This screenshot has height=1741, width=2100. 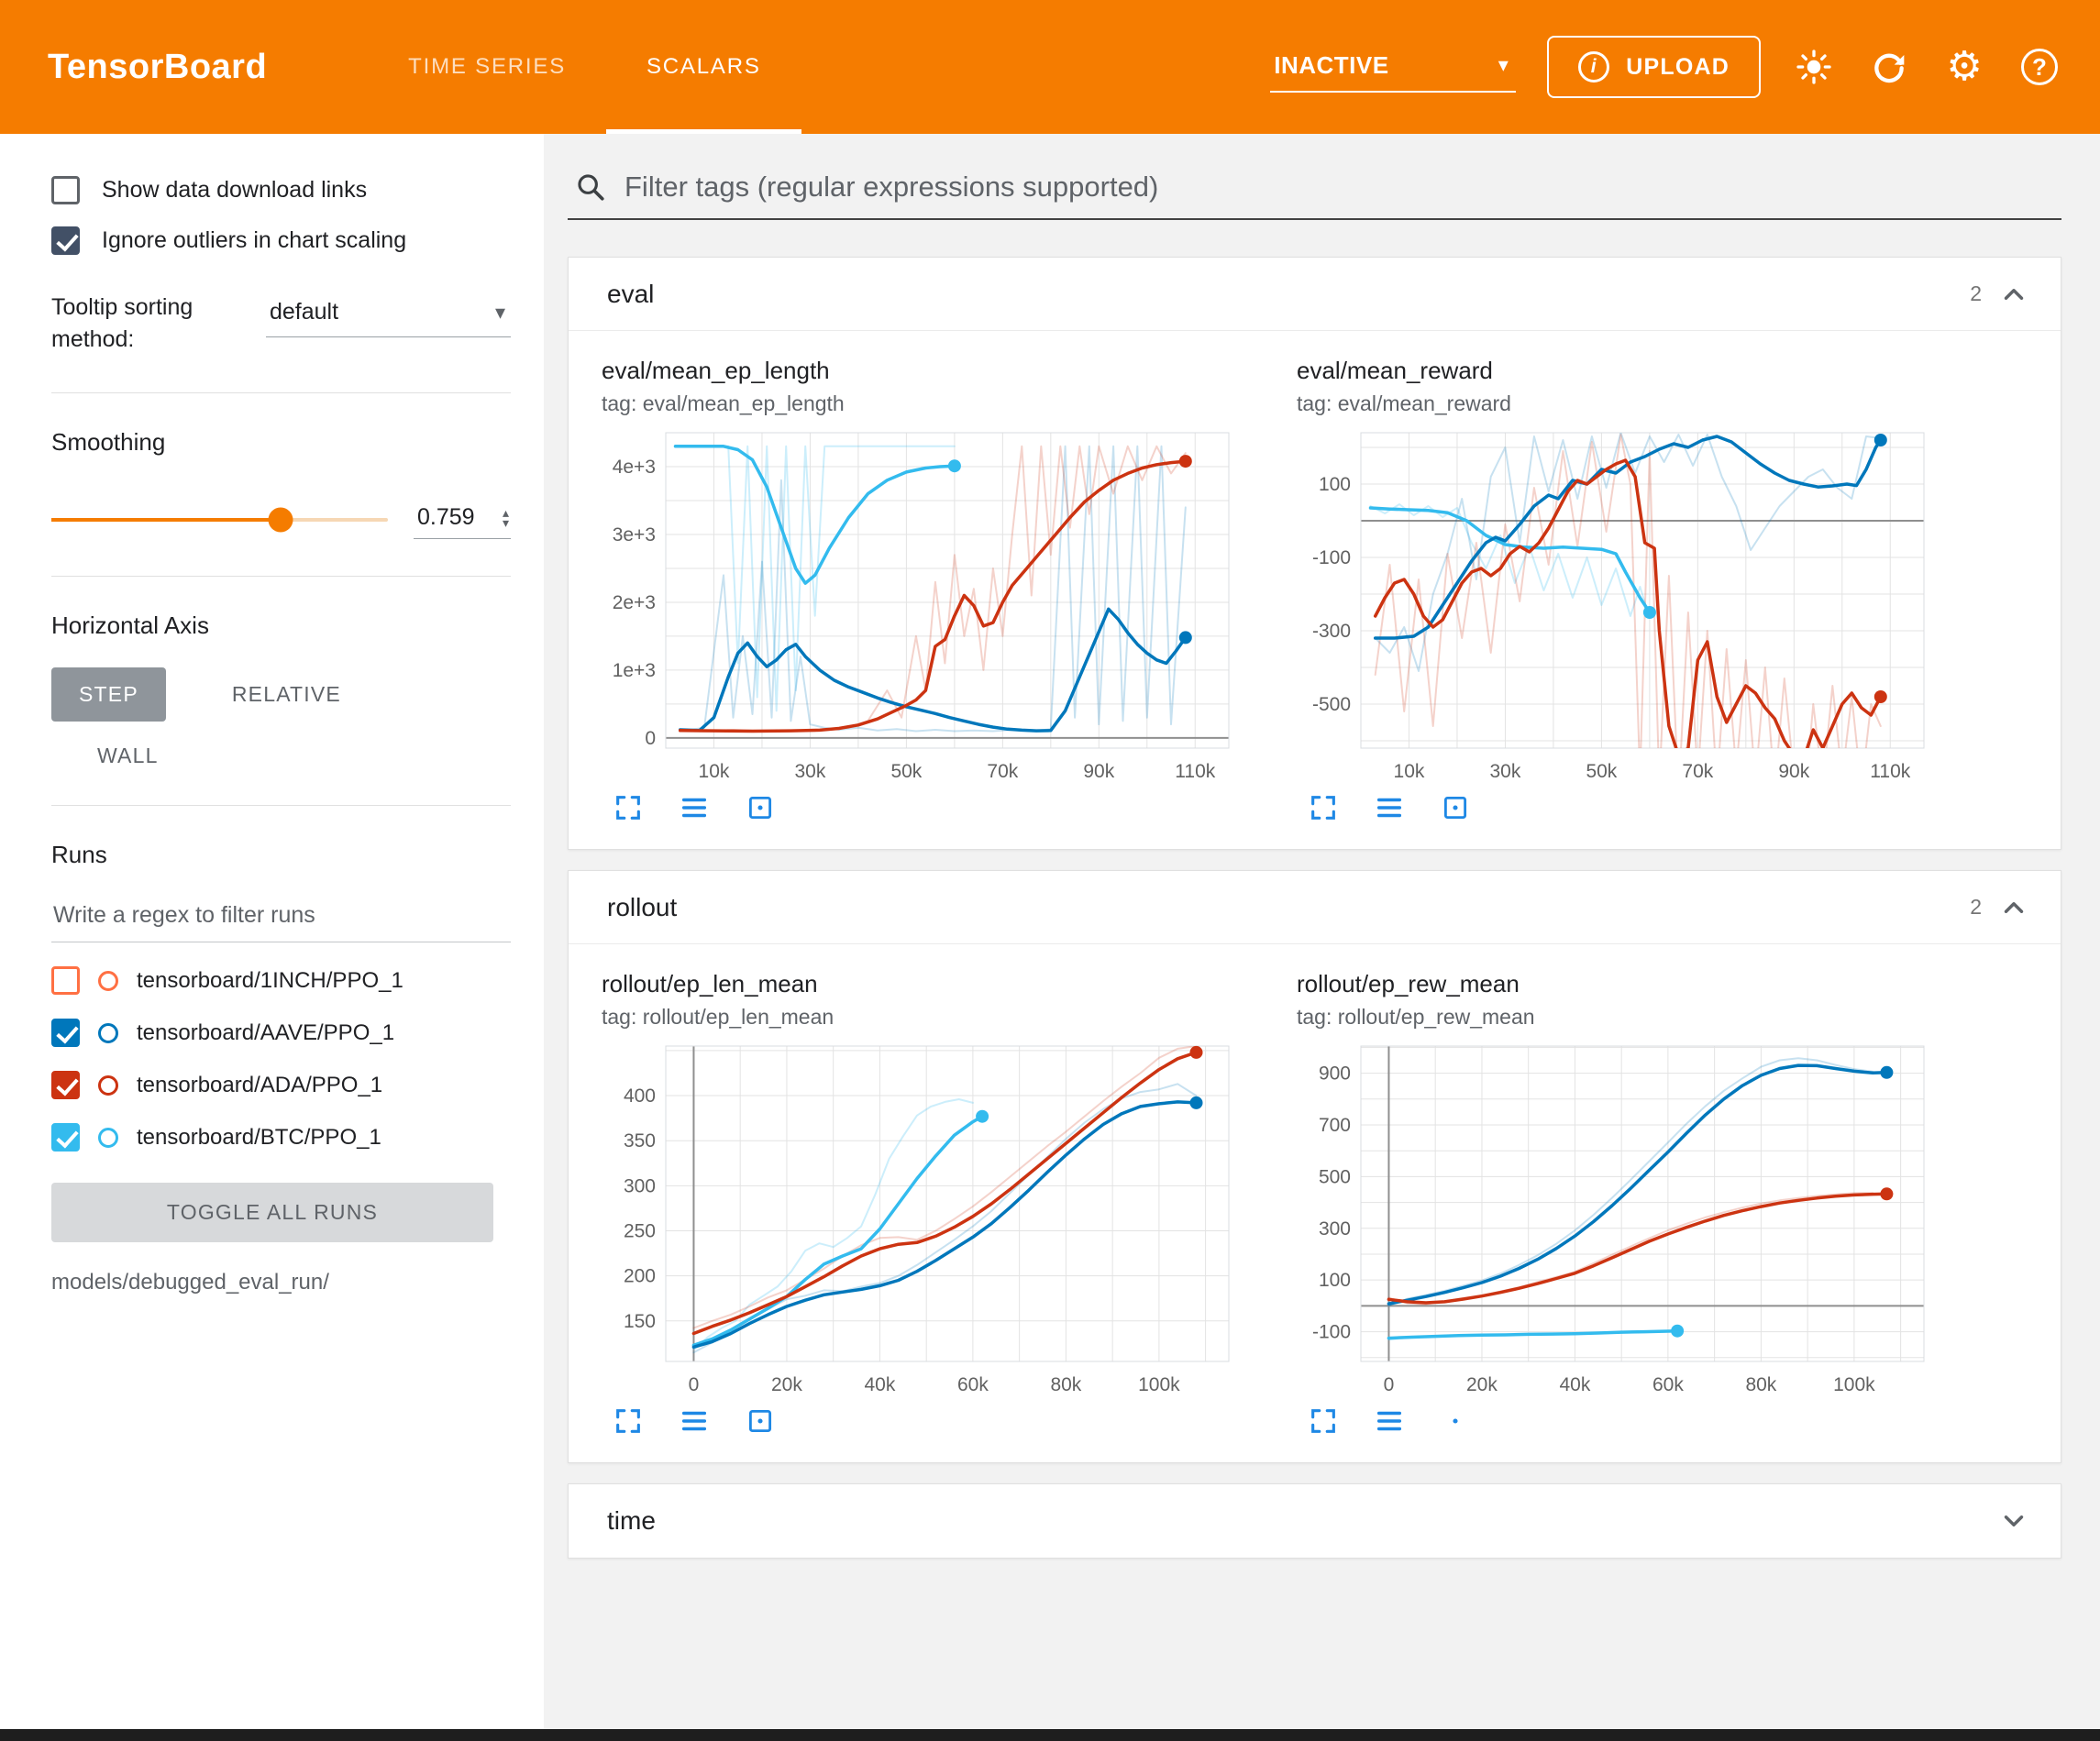 What do you see at coordinates (2039, 67) in the screenshot?
I see `help-icon: ?` at bounding box center [2039, 67].